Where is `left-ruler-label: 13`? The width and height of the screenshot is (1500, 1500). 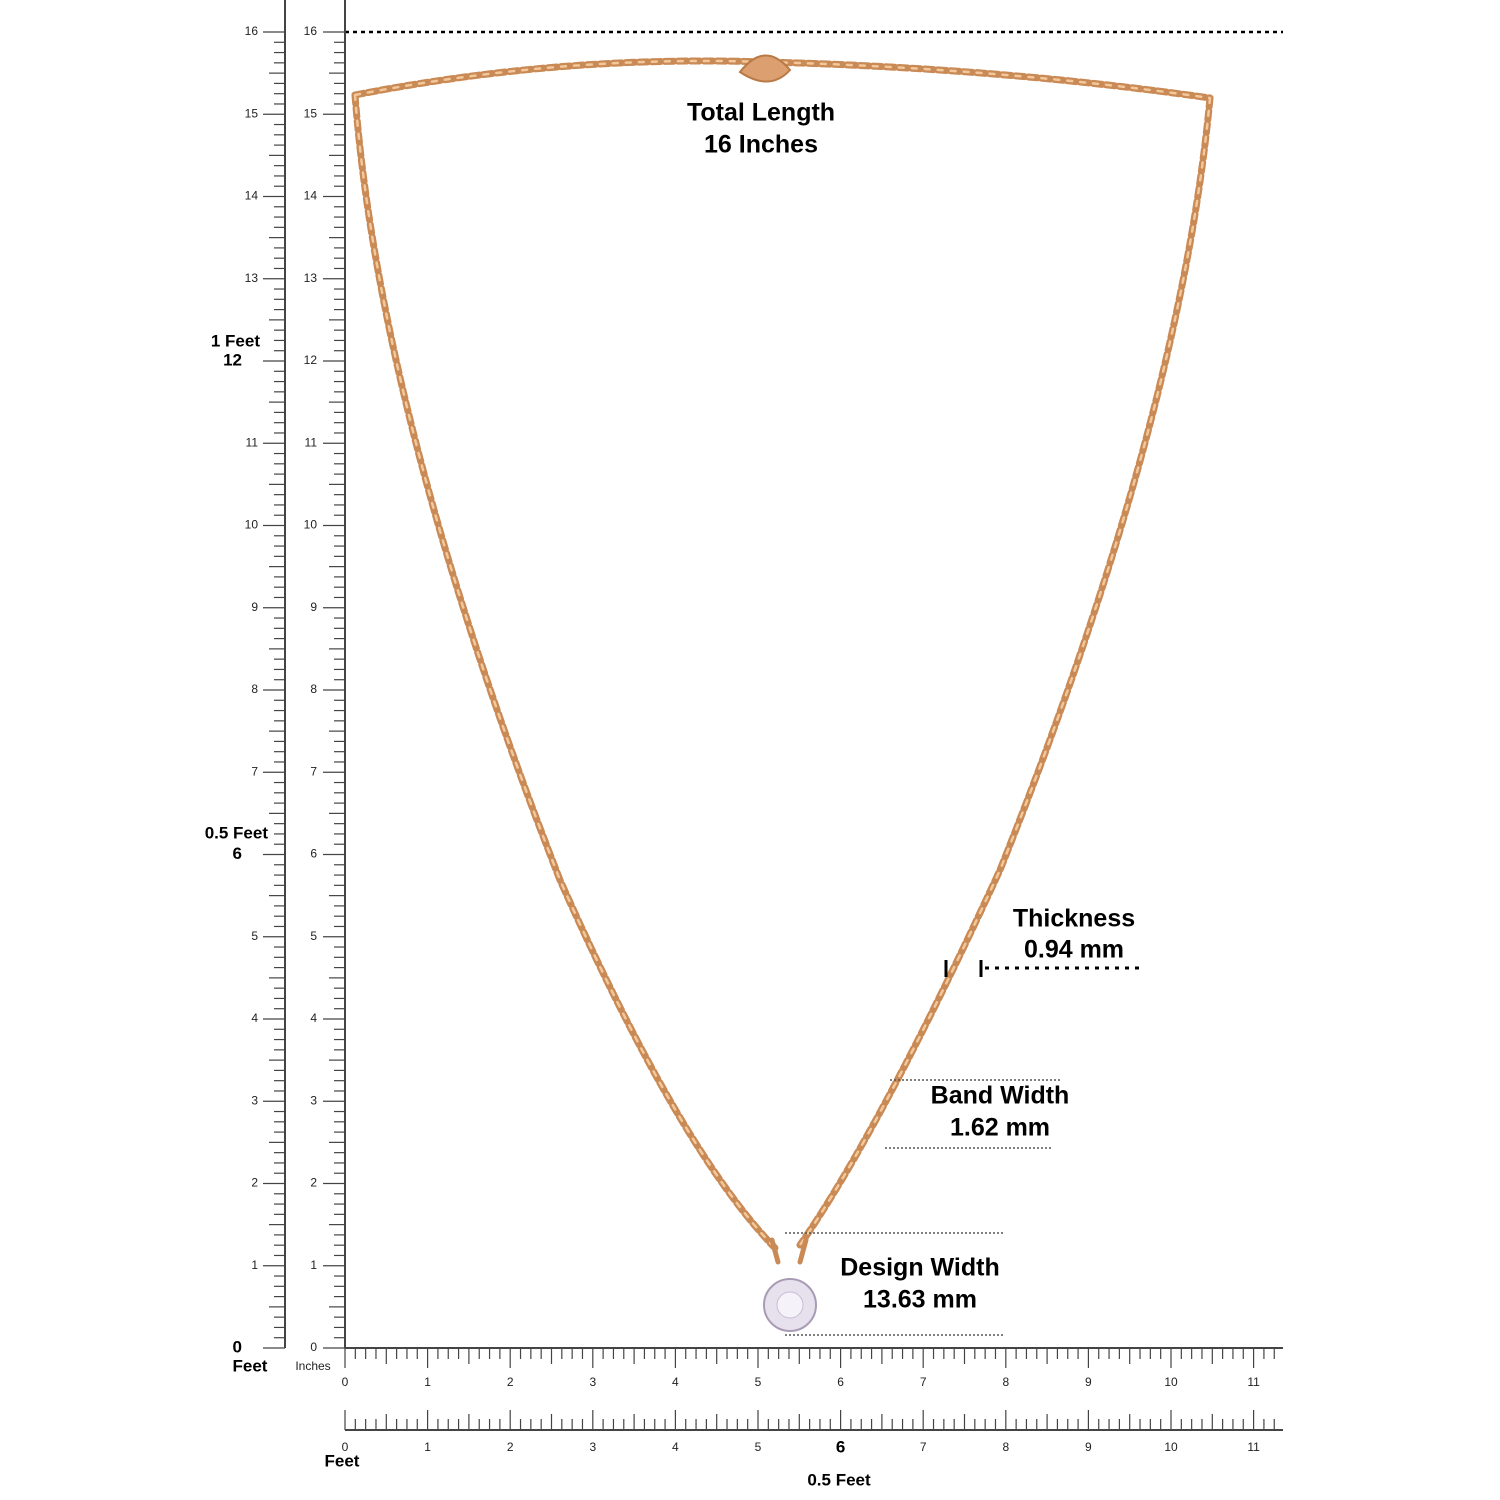 left-ruler-label: 13 is located at coordinates (252, 278).